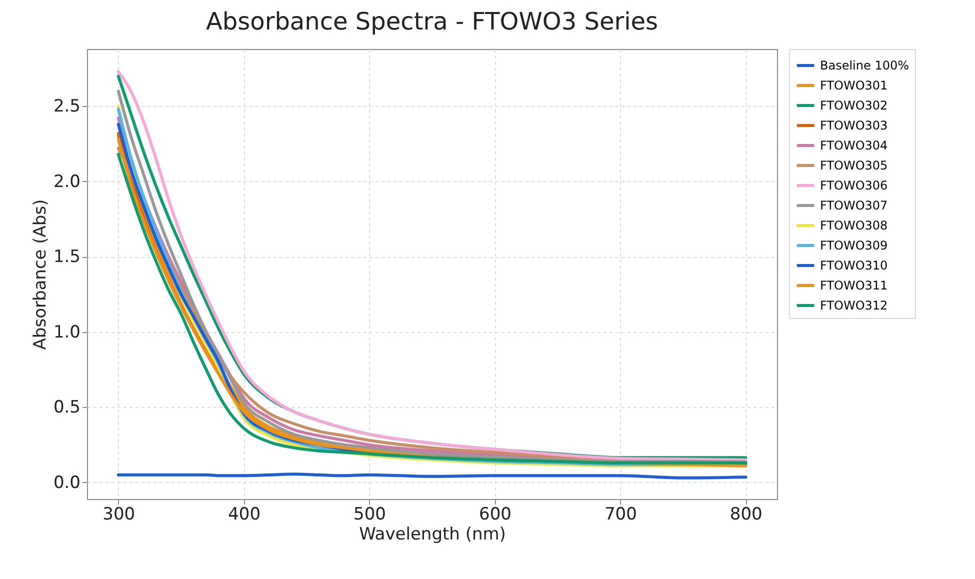  Describe the element at coordinates (746, 514) in the screenshot. I see `x-tick-label: 800` at that location.